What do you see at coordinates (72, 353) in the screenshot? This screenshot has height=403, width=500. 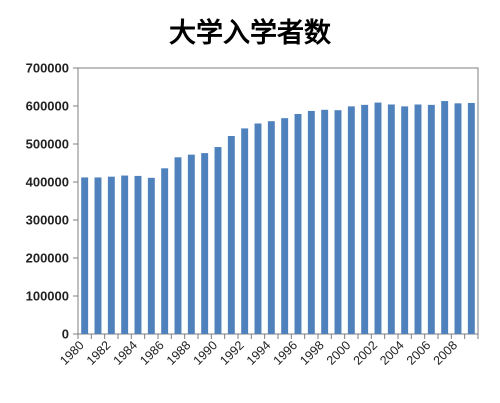 I see `x-tick-label: 1980` at bounding box center [72, 353].